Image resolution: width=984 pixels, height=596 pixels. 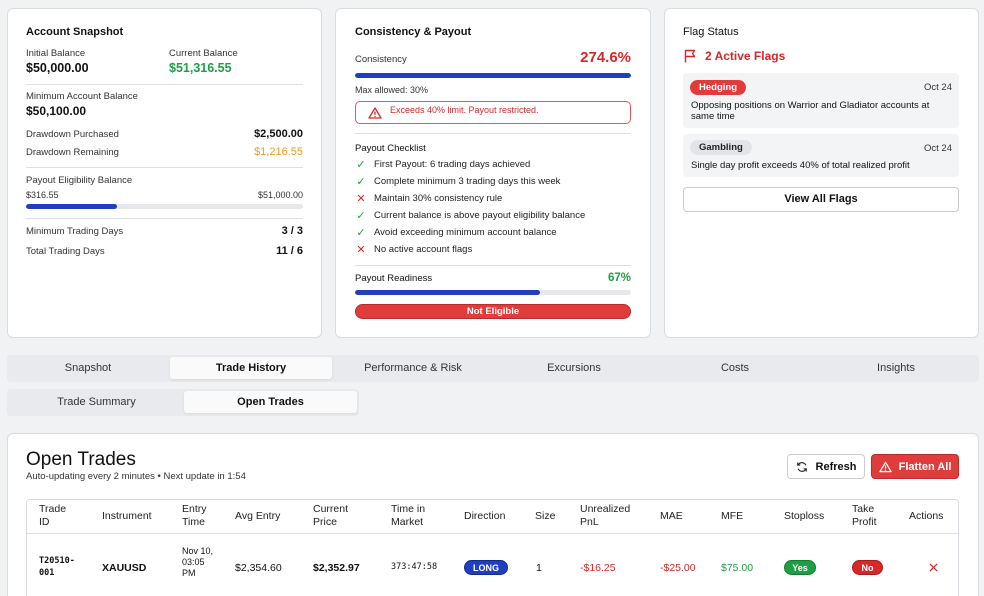 What do you see at coordinates (394, 278) in the screenshot?
I see `readiness-label: Payout Readiness` at bounding box center [394, 278].